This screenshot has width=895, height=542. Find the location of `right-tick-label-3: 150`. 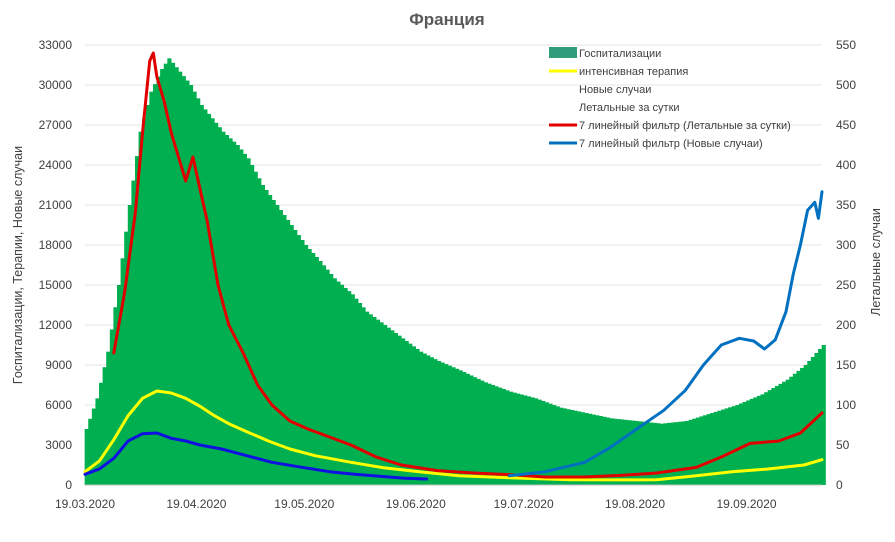

right-tick-label-3: 150 is located at coordinates (846, 365).